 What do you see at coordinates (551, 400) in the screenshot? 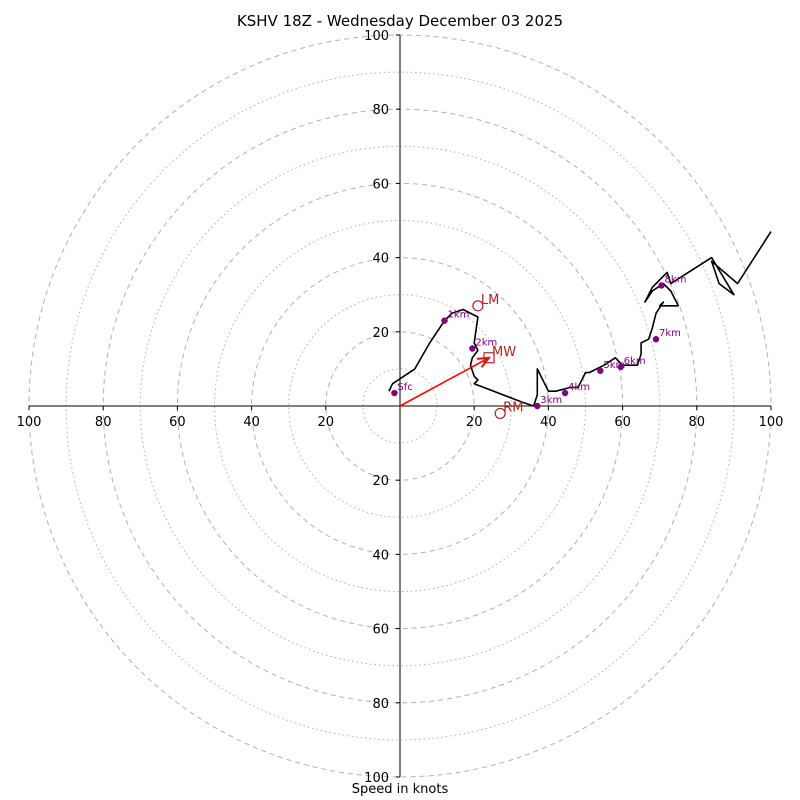
I see `height-marker-label: 3km` at bounding box center [551, 400].